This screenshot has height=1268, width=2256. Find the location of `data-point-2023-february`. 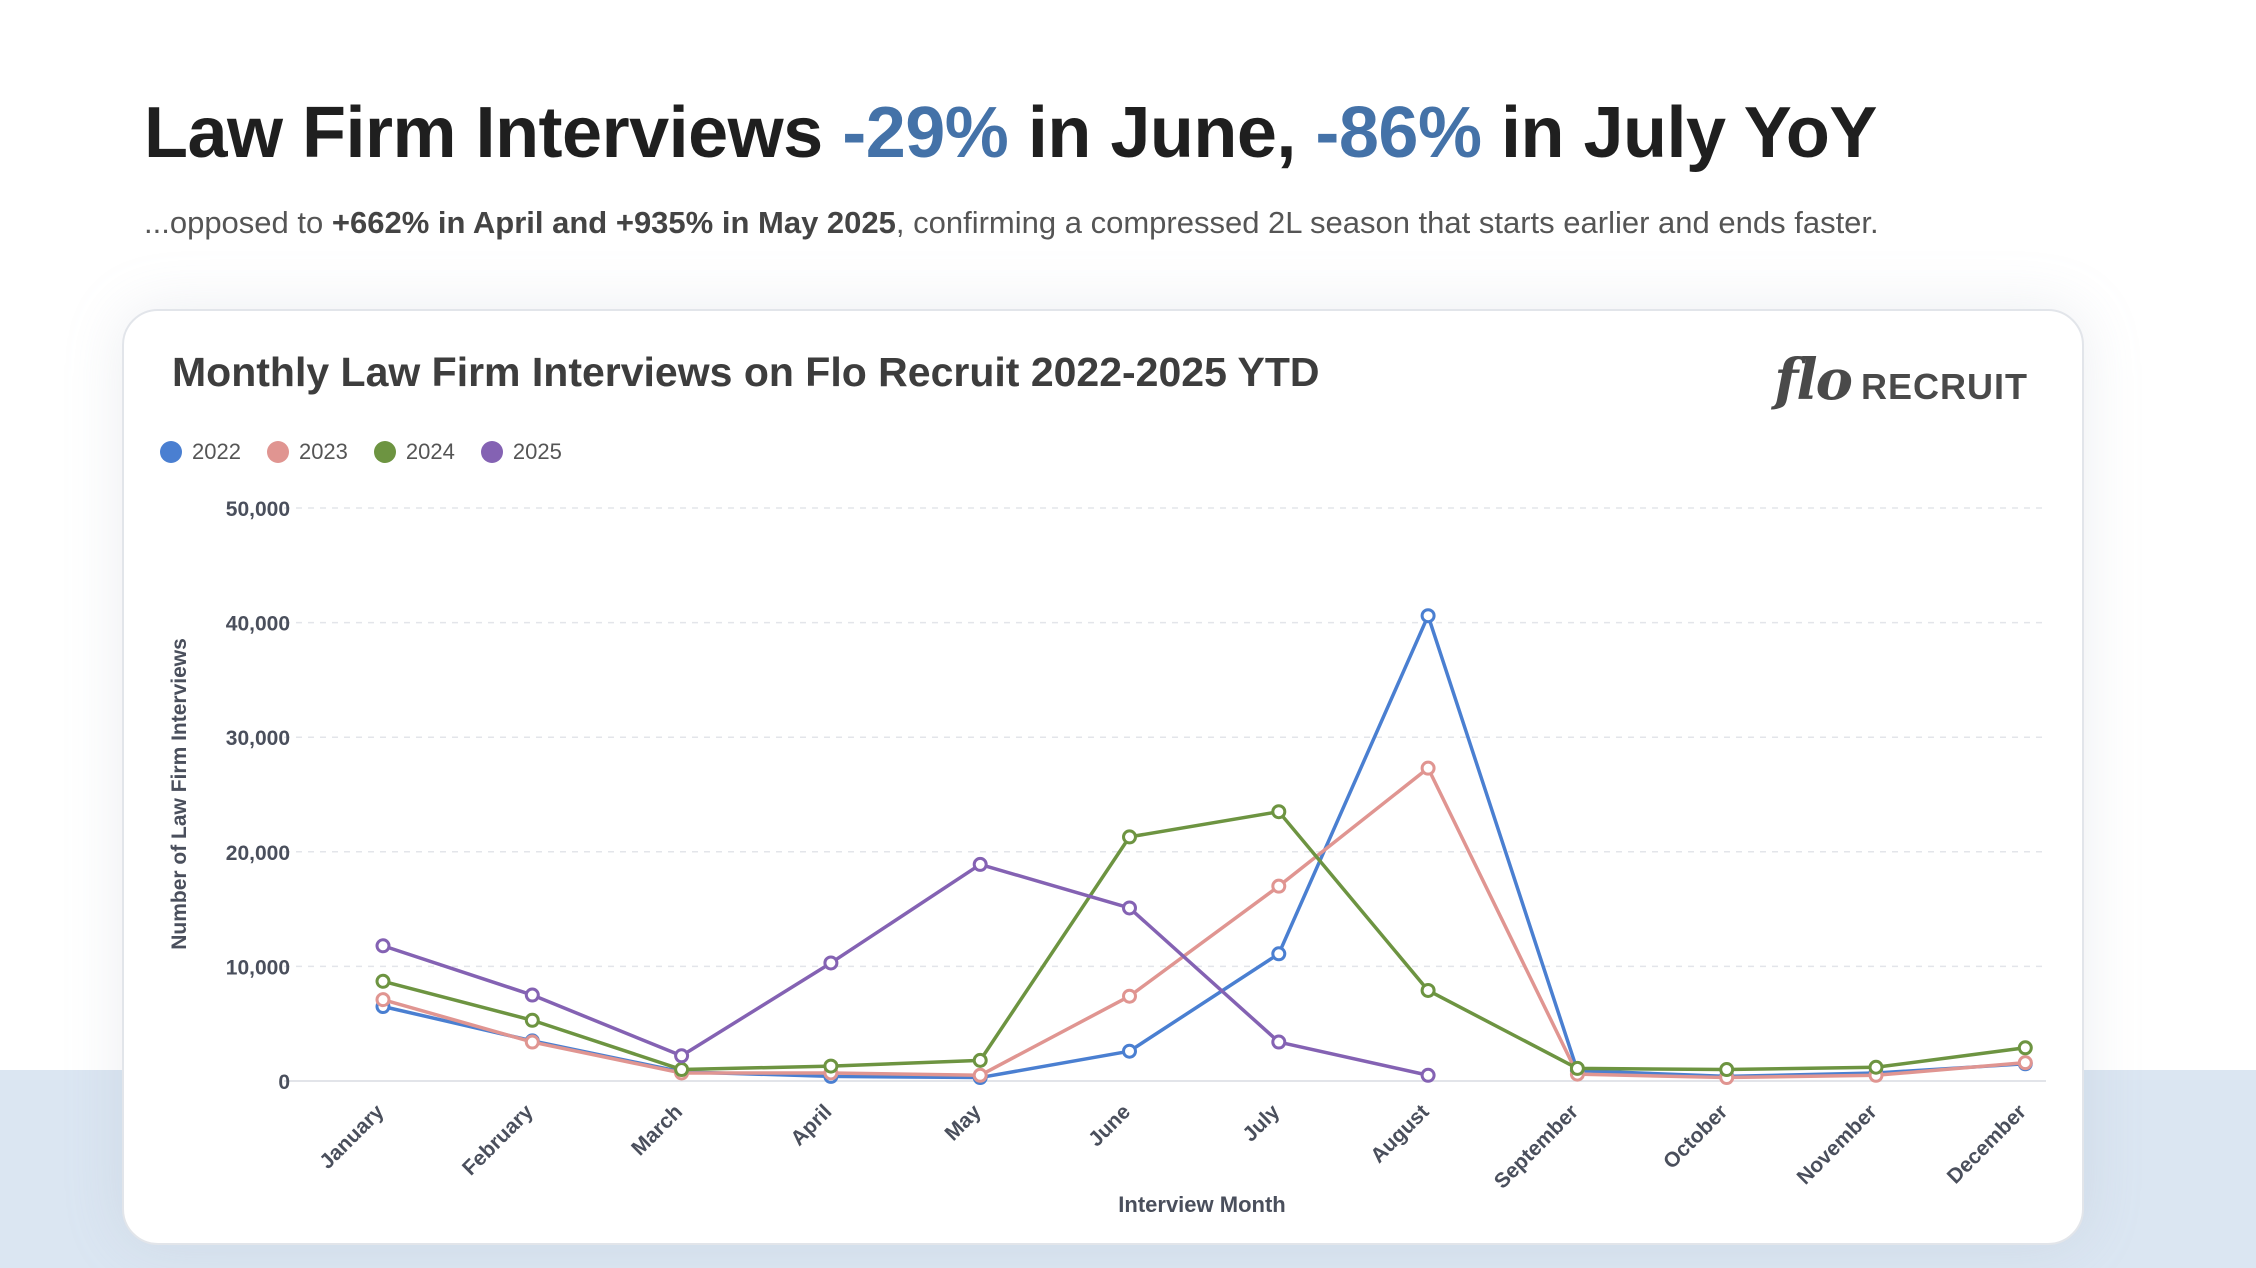

data-point-2023-february is located at coordinates (532, 1042).